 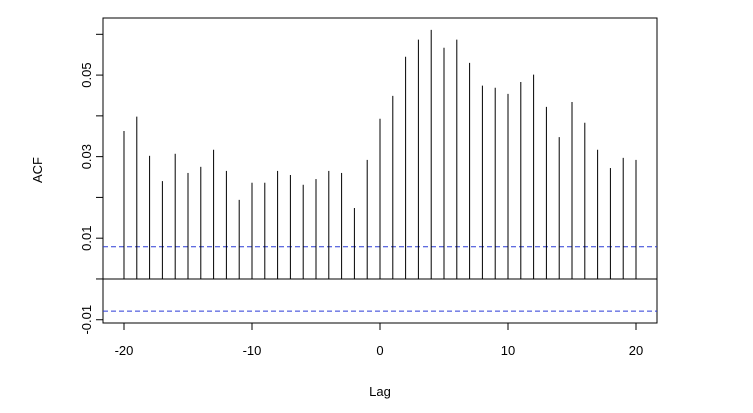 What do you see at coordinates (380, 391) in the screenshot?
I see `x-axis-title: Lag` at bounding box center [380, 391].